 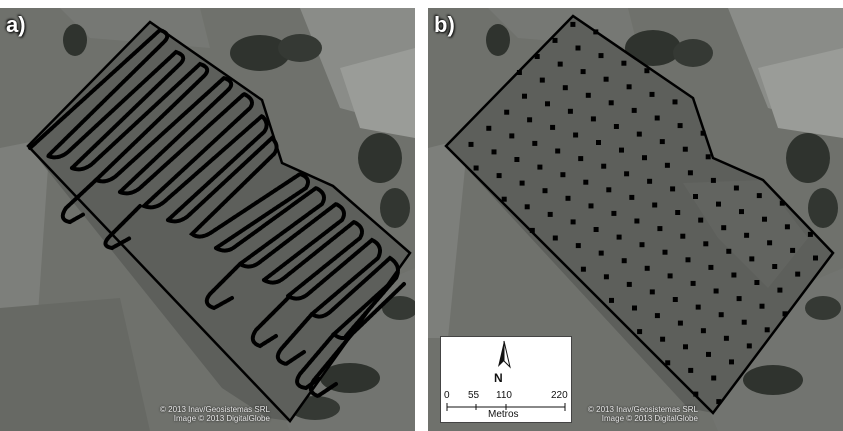 I want to click on map-legend-inset: N 0 55 110 220 Metros, so click(x=506, y=379).